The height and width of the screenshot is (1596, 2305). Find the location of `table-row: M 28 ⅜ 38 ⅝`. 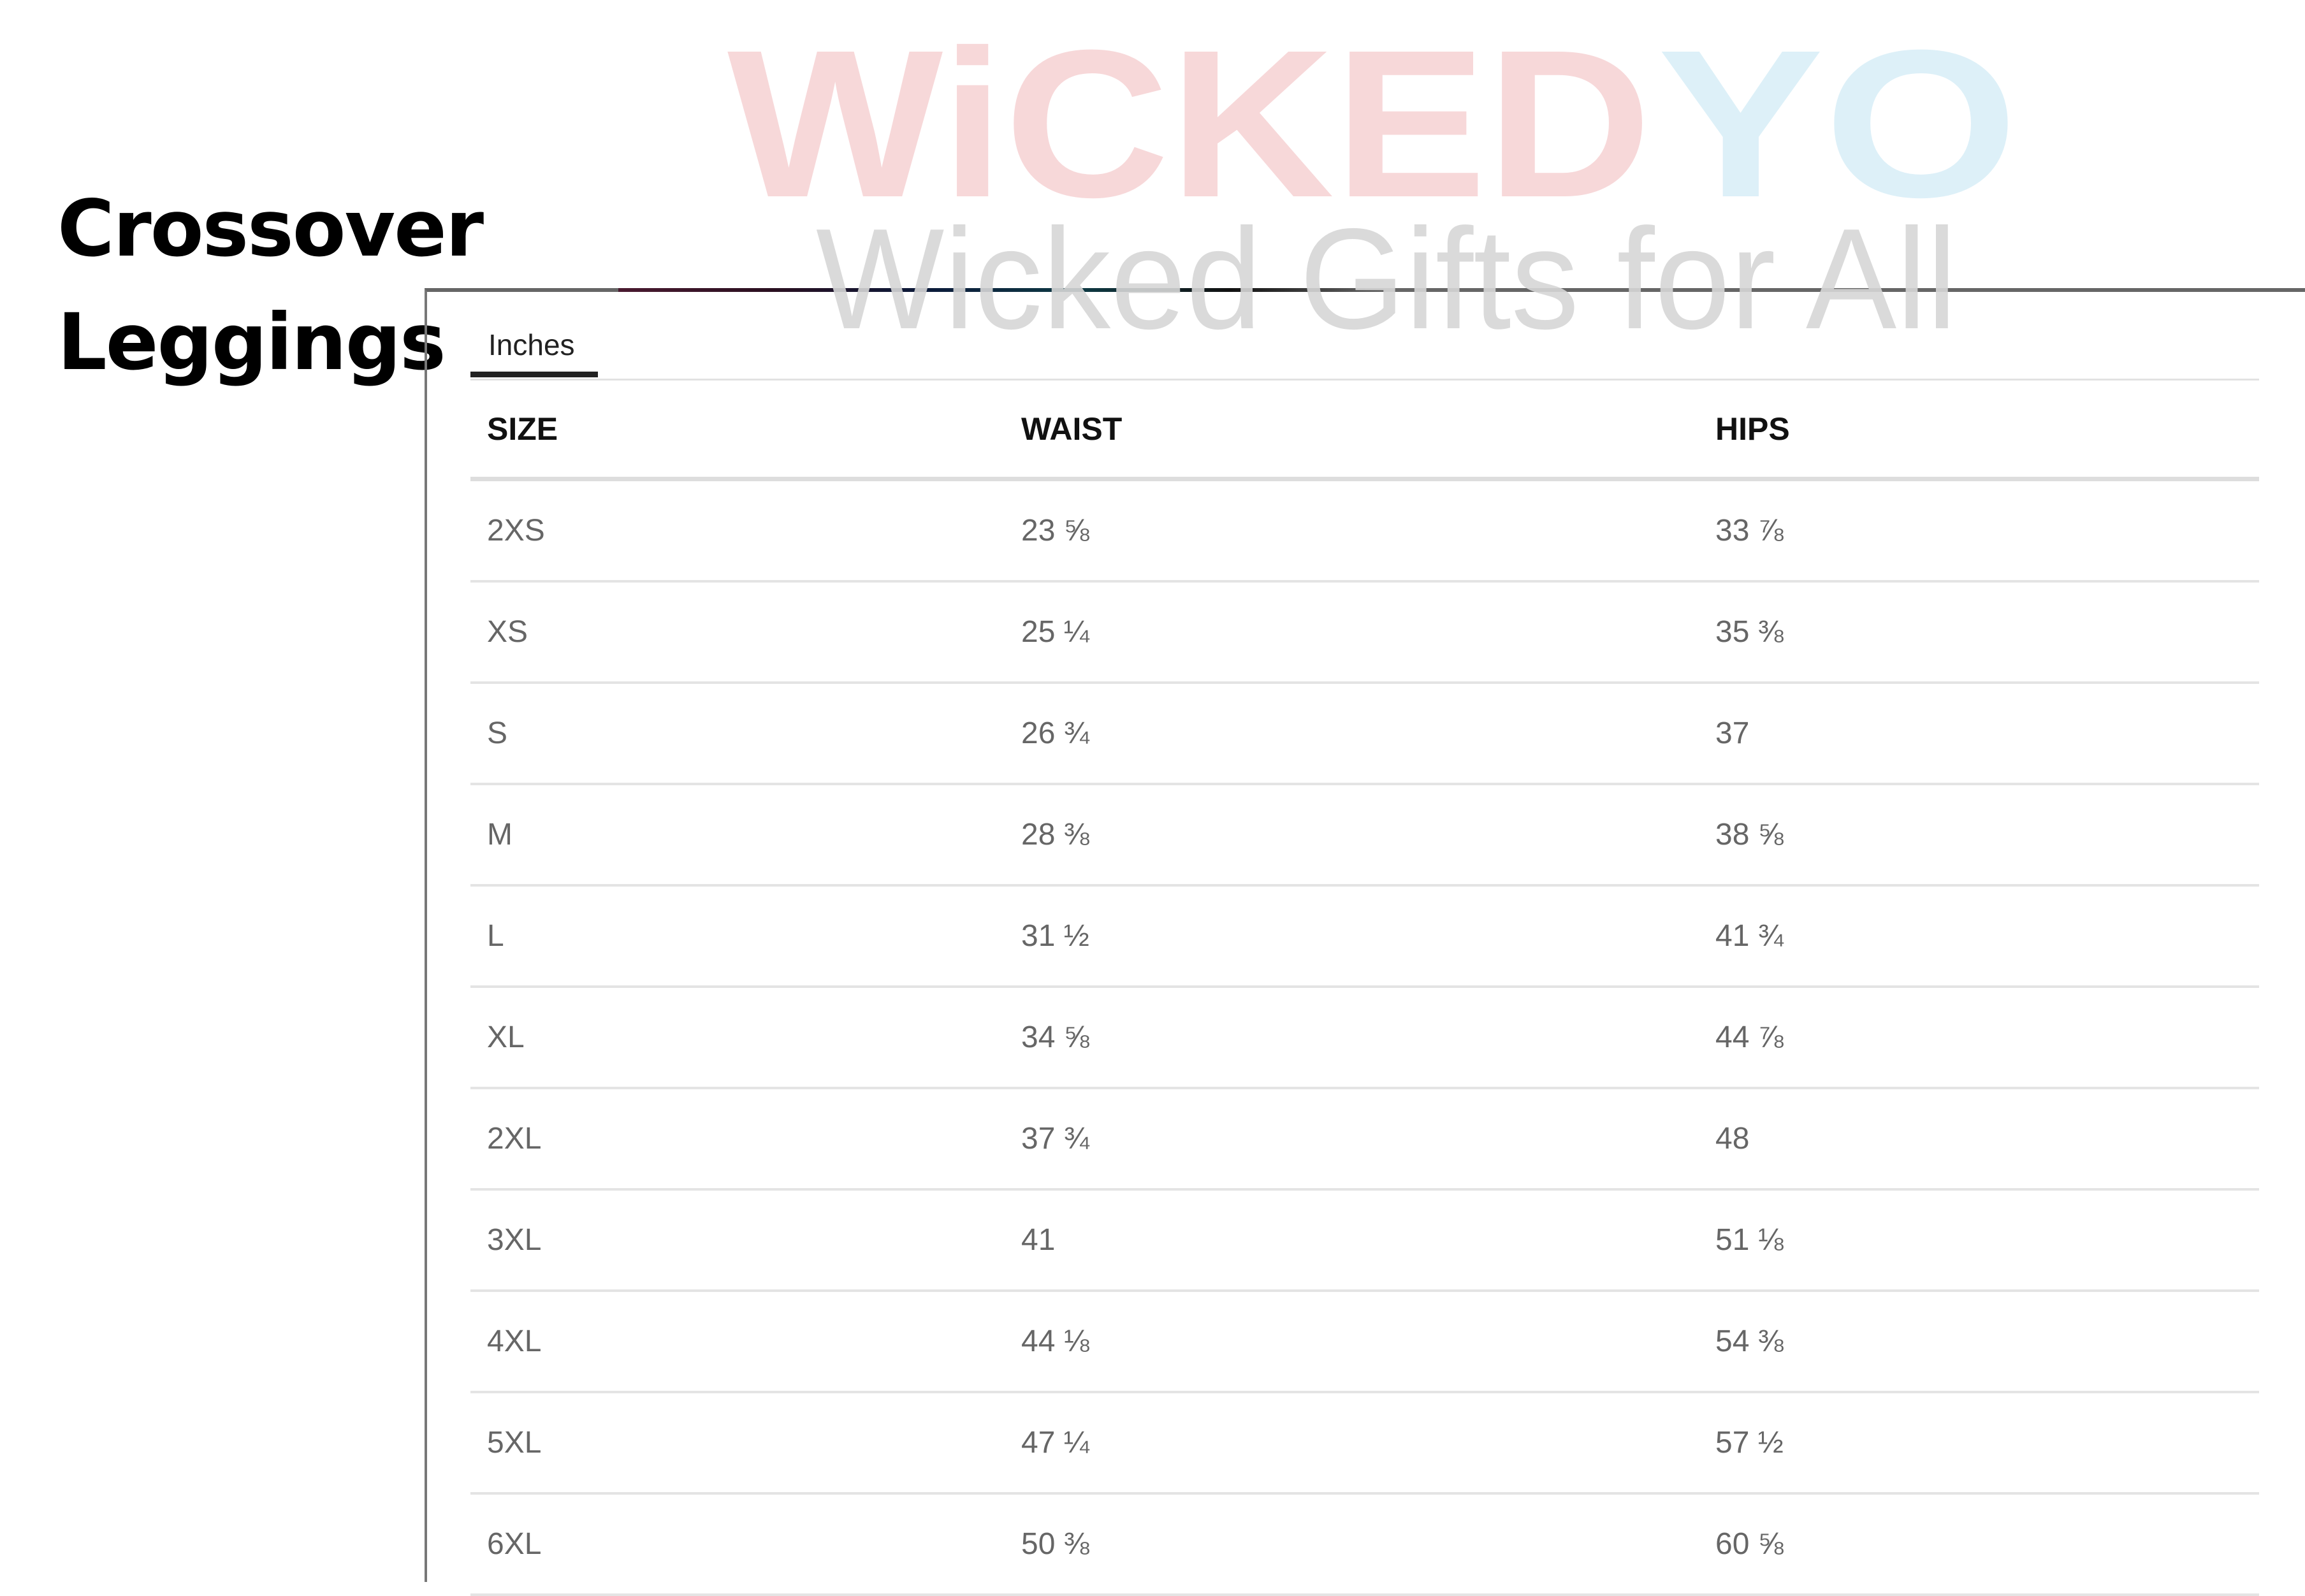

table-row: M 28 ⅜ 38 ⅝ is located at coordinates (1365, 836).